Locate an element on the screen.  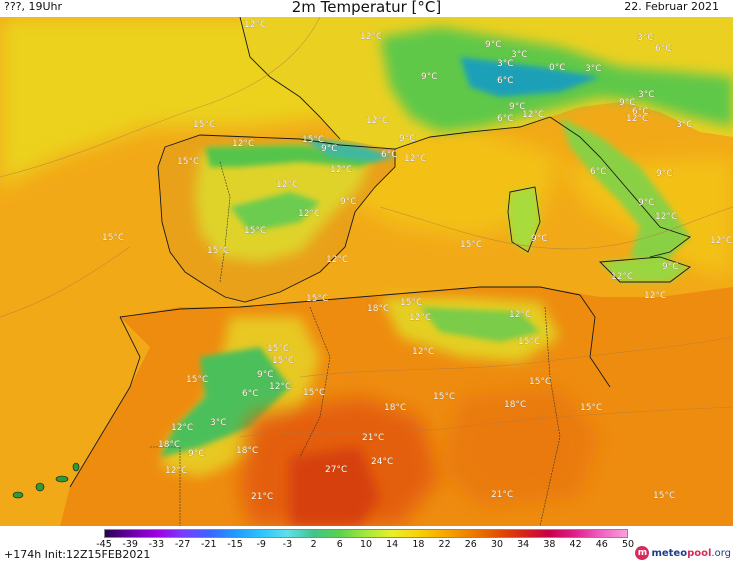
temperature-label: 24°C is located at coordinates (382, 462).